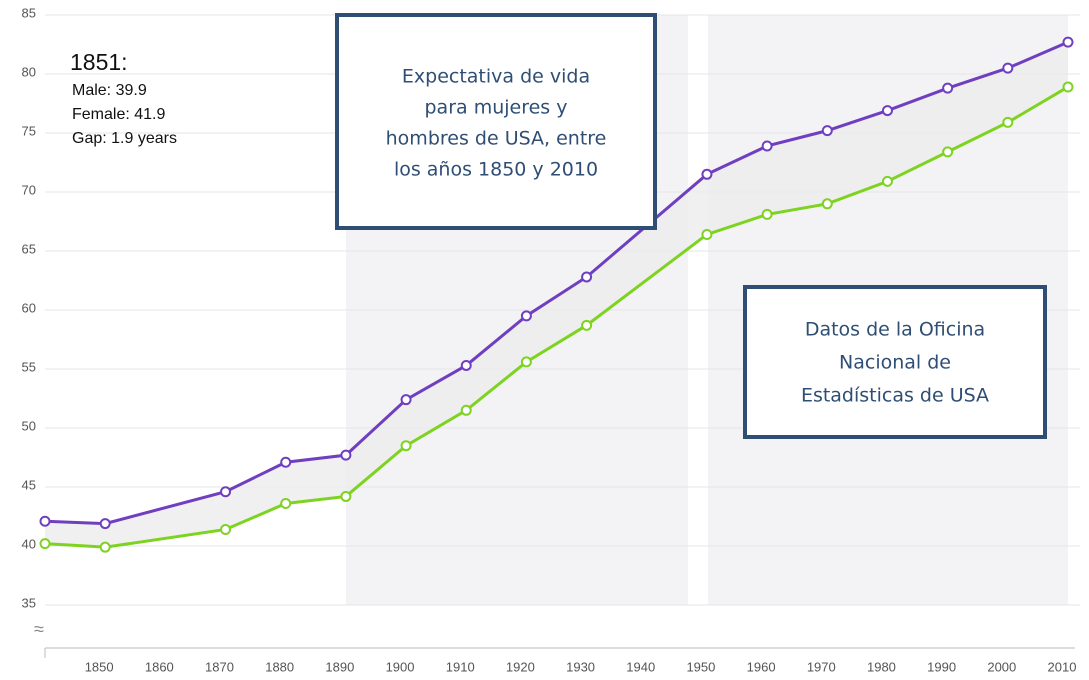 This screenshot has height=680, width=1089. Describe the element at coordinates (700, 666) in the screenshot. I see `x-tick-label: 1950` at that location.